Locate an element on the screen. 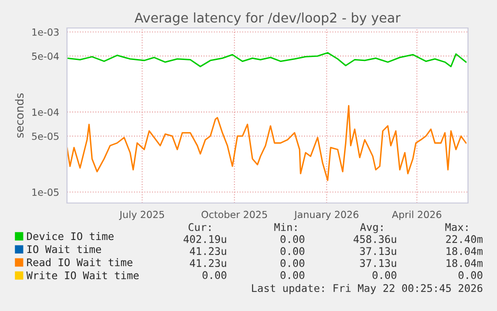  text: 22.40m is located at coordinates (464, 239).